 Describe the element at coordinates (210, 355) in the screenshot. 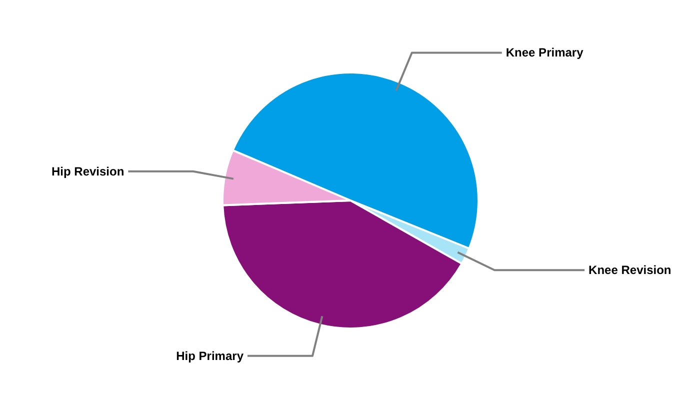

I see `slice-label: Hip Primary` at that location.